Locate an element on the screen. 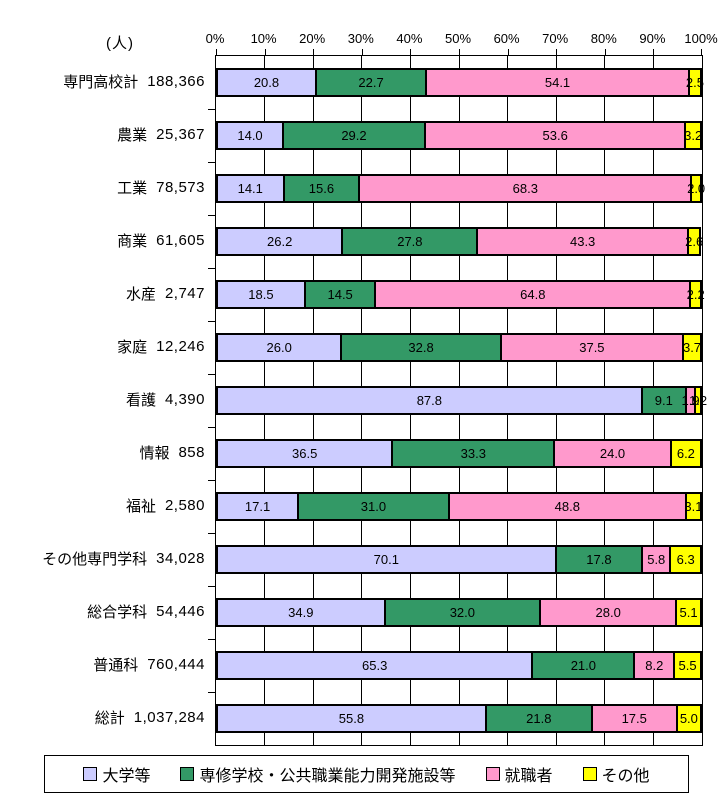 This screenshot has height=806, width=727. segment-value-label: 53.6 is located at coordinates (555, 135).